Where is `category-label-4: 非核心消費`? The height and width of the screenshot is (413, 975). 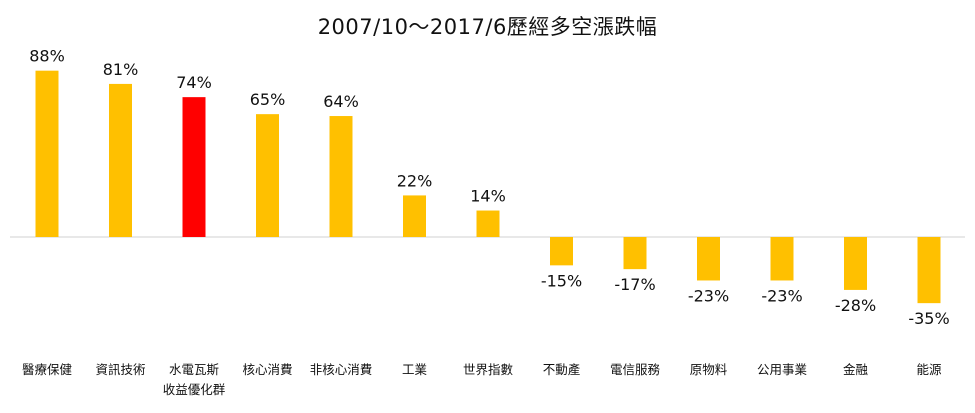 category-label-4: 非核心消費 is located at coordinates (341, 369).